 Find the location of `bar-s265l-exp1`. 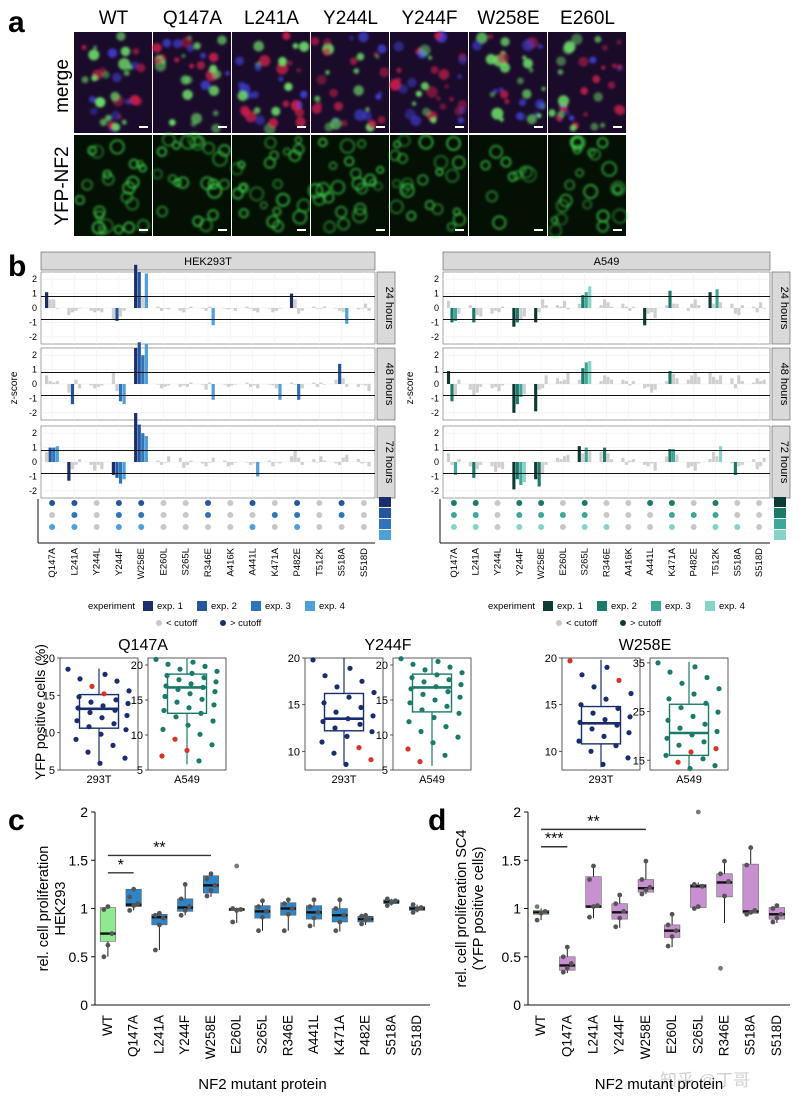

bar-s265l-exp1 is located at coordinates (180, 385).